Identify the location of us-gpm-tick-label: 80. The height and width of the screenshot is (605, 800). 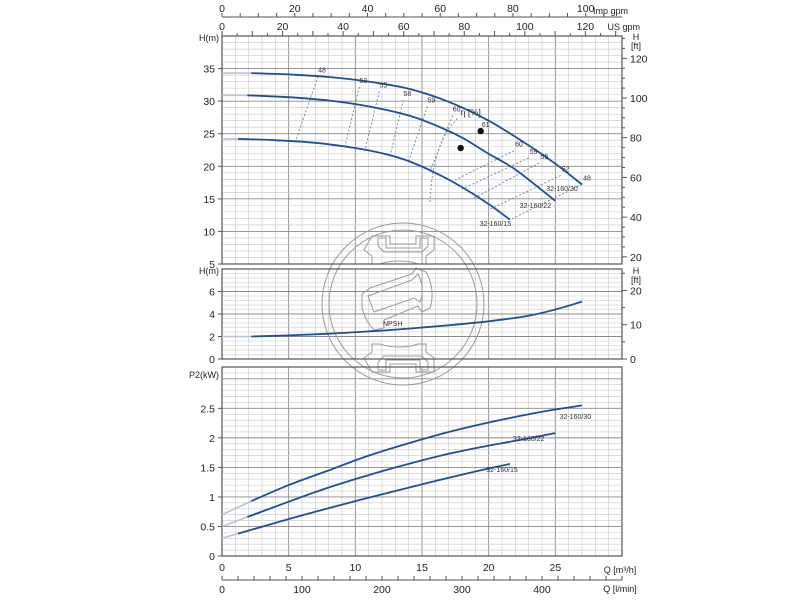
(464, 27).